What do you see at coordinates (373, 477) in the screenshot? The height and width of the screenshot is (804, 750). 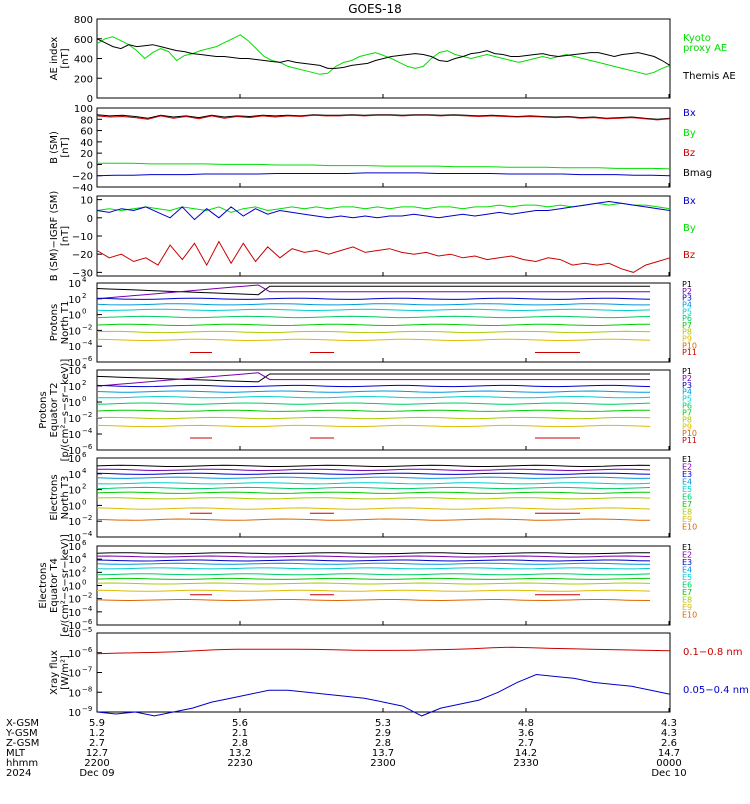 I see `channel-line-e4` at bounding box center [373, 477].